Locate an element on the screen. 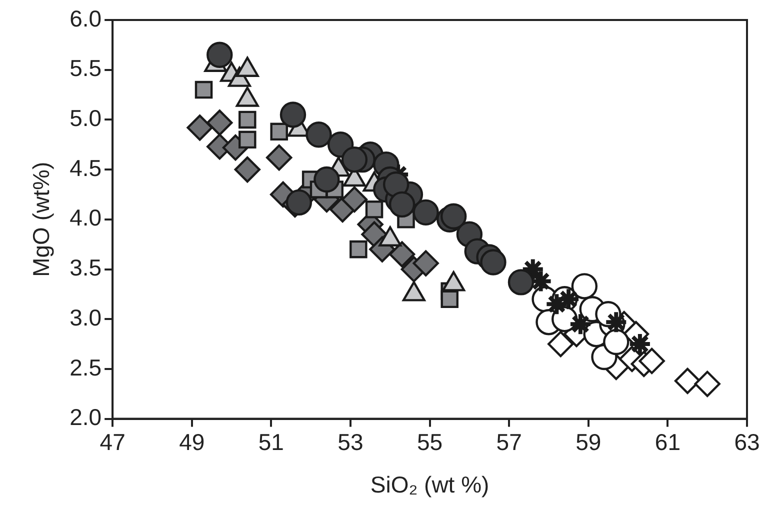 The width and height of the screenshot is (767, 514). y-tick-label: 2.0 is located at coordinates (86, 417).